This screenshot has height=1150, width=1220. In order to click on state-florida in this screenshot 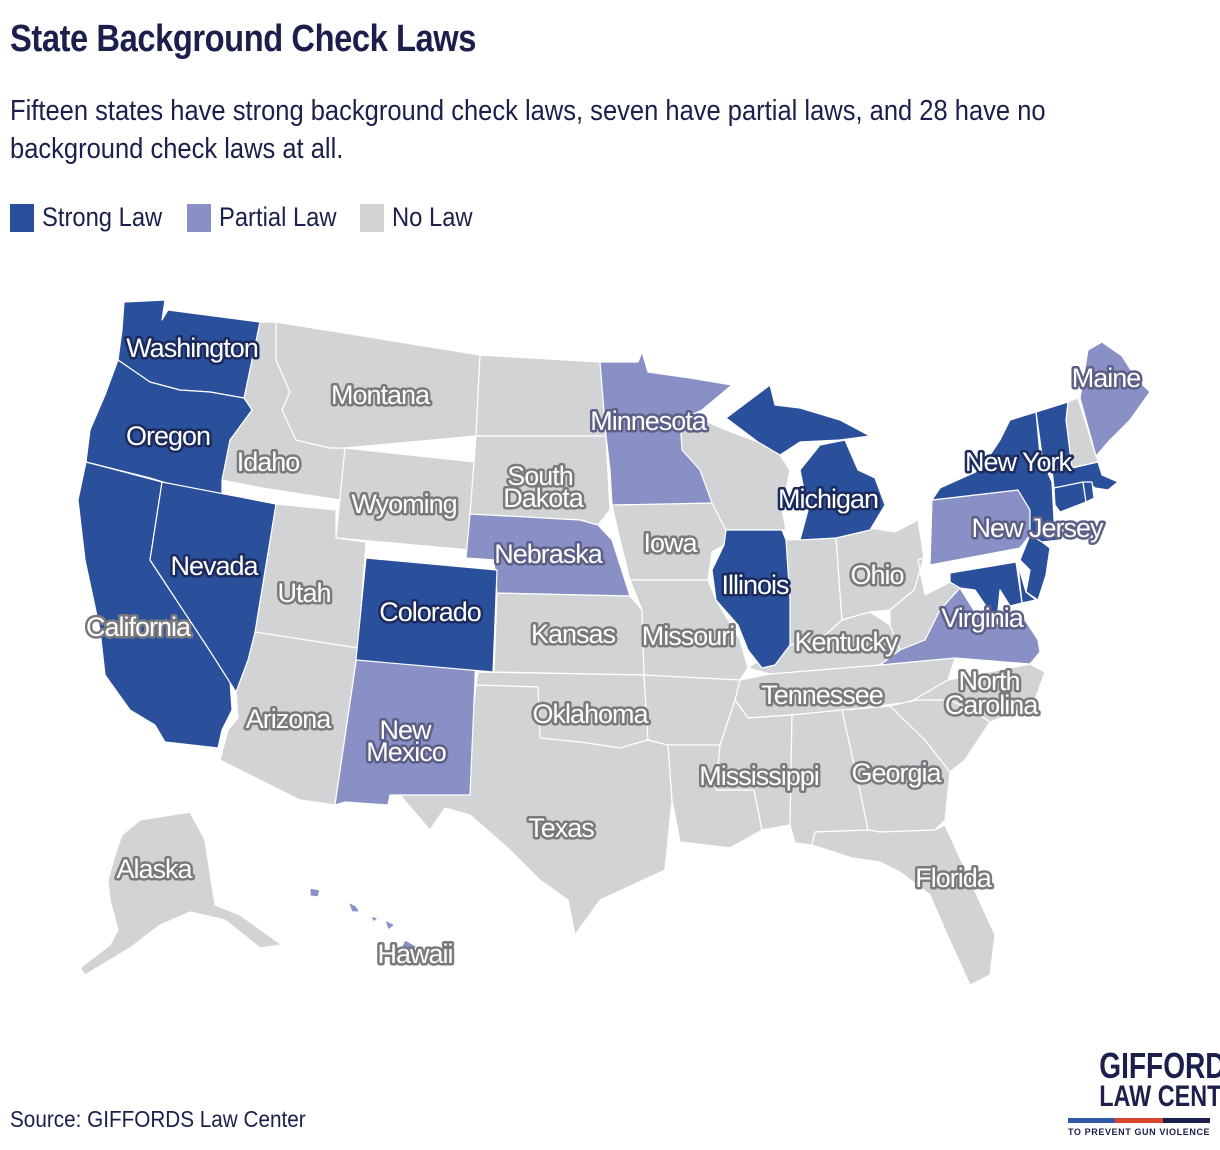, I will do `click(903, 905)`.